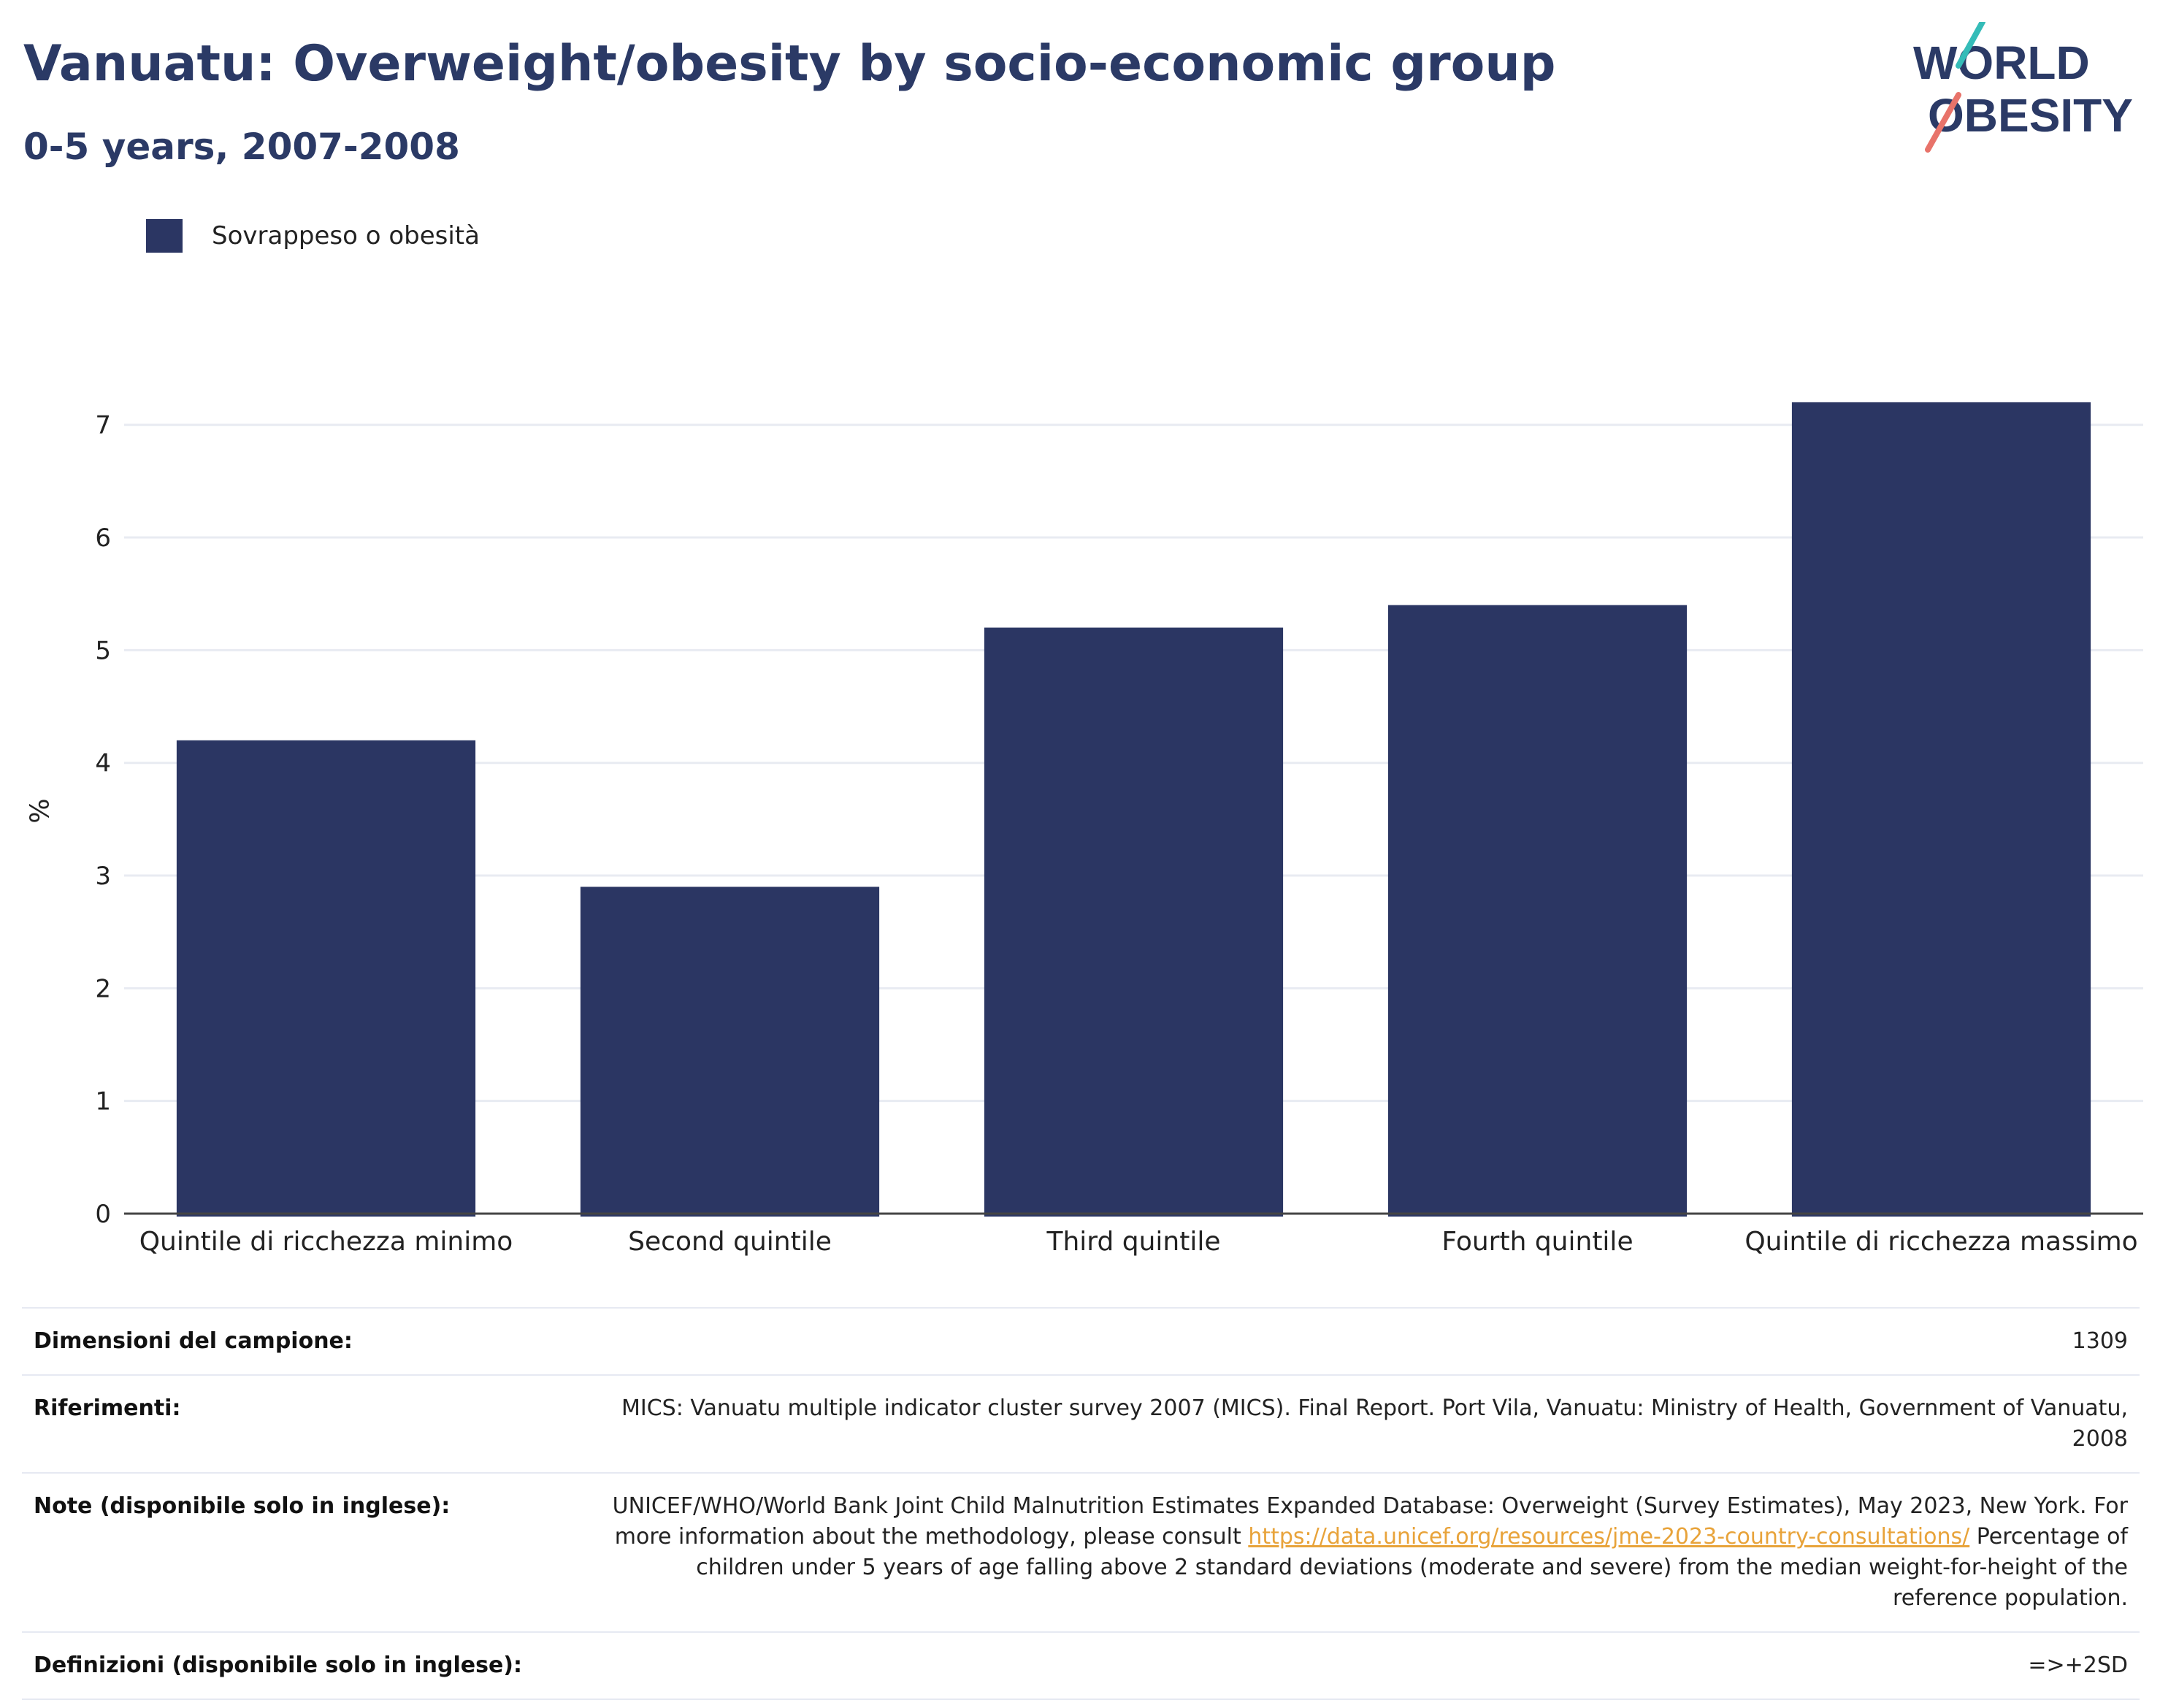 The height and width of the screenshot is (1708, 2160). What do you see at coordinates (107, 1408) in the screenshot?
I see `references-label: Riferimenti:` at bounding box center [107, 1408].